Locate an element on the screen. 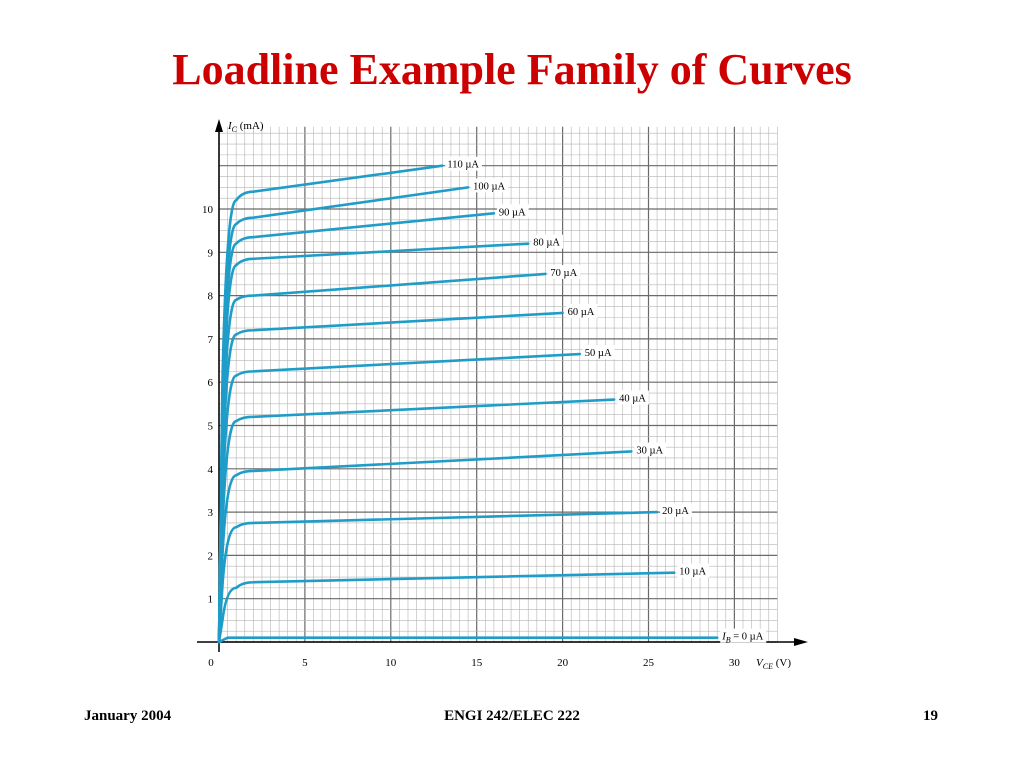 This screenshot has height=768, width=1024. y-axis-label: IC (mA) is located at coordinates (245, 127).